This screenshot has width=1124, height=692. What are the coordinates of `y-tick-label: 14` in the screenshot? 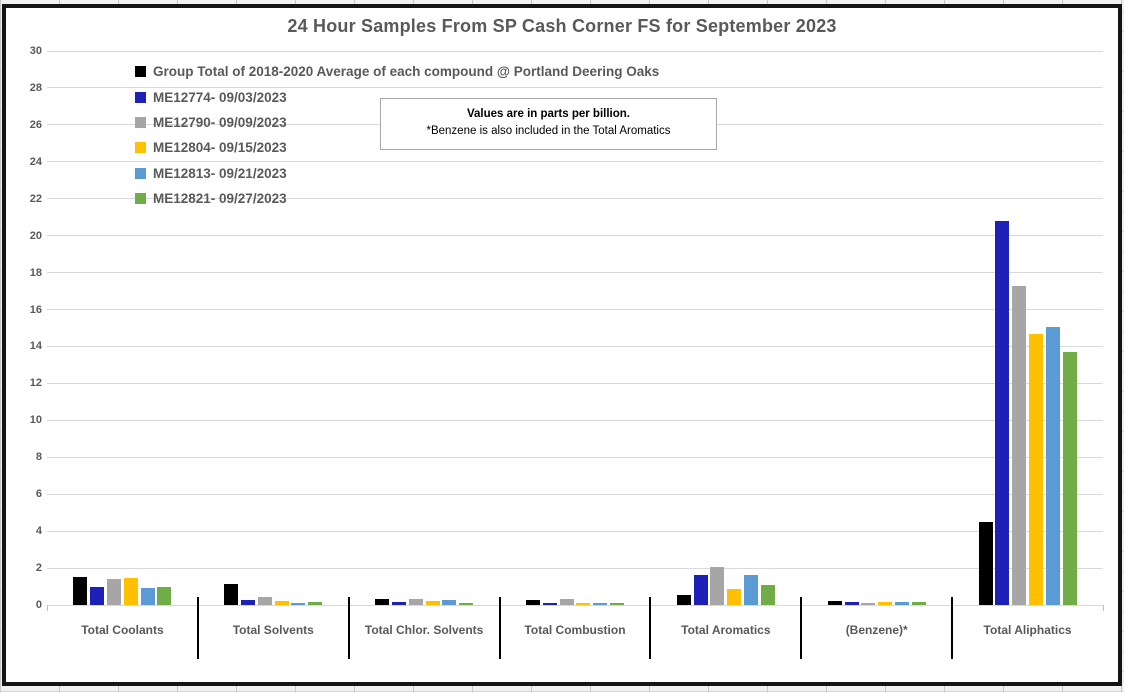 It's located at (35, 346).